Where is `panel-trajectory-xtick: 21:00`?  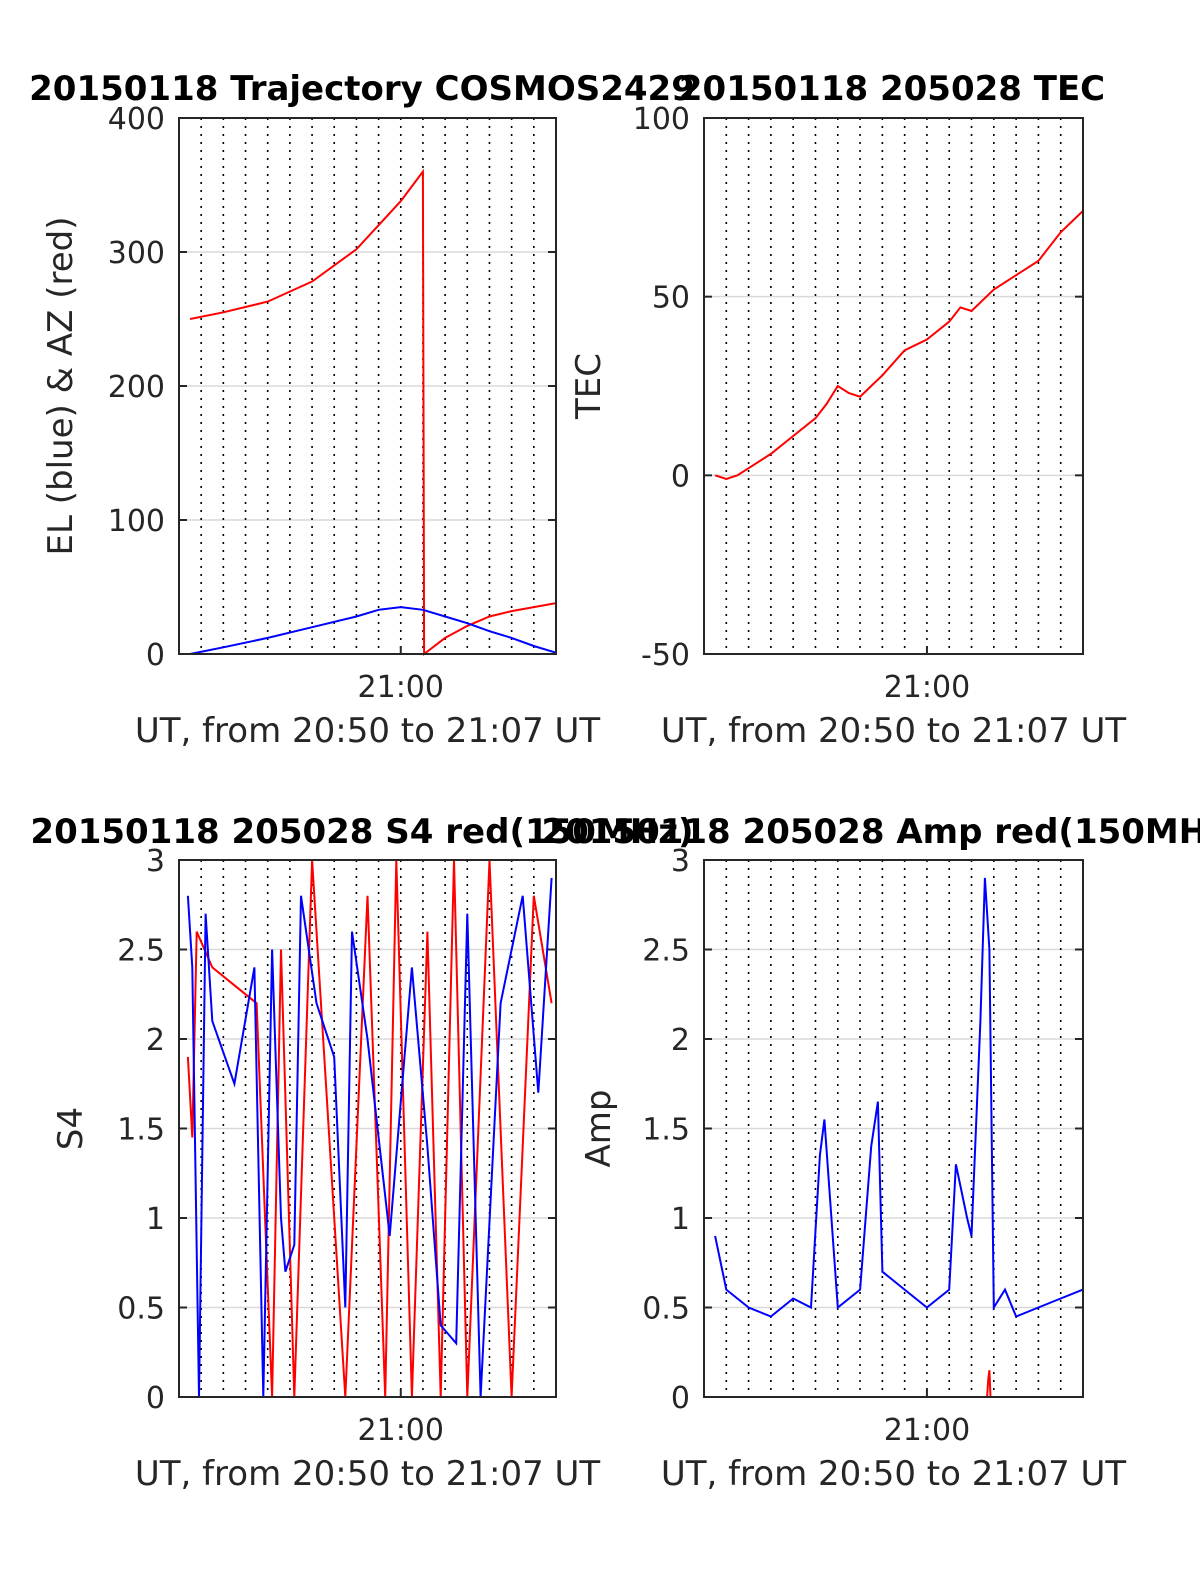
panel-trajectory-xtick: 21:00 is located at coordinates (401, 687).